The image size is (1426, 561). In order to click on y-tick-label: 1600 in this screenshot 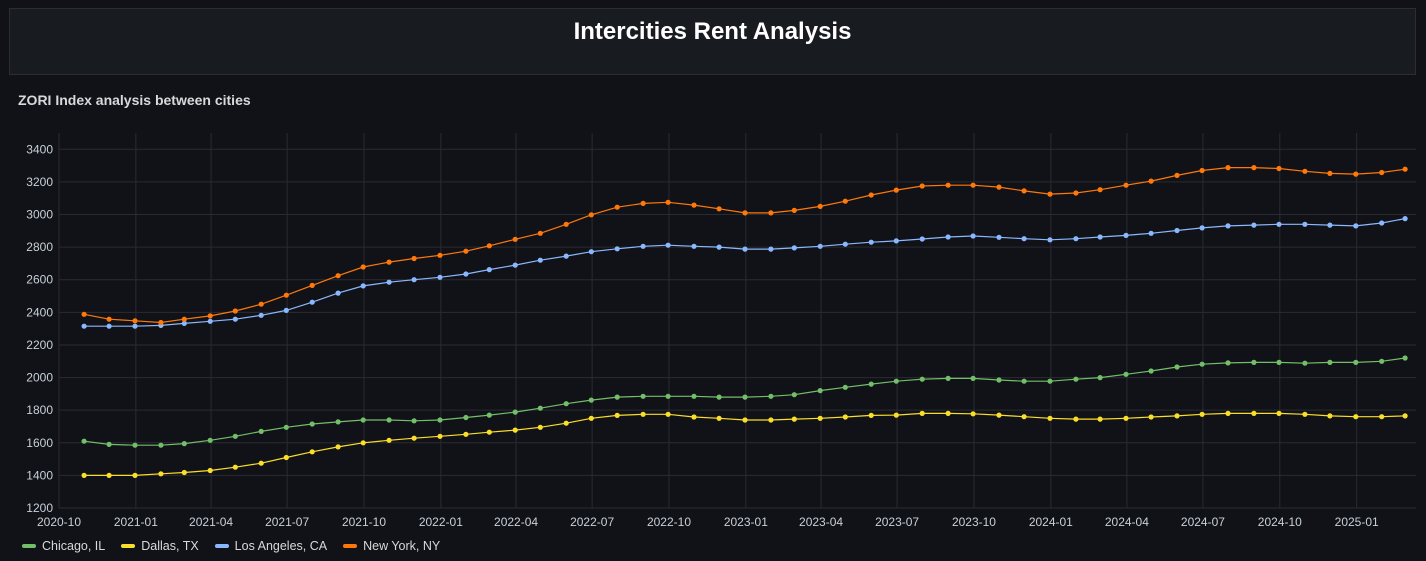, I will do `click(39, 443)`.